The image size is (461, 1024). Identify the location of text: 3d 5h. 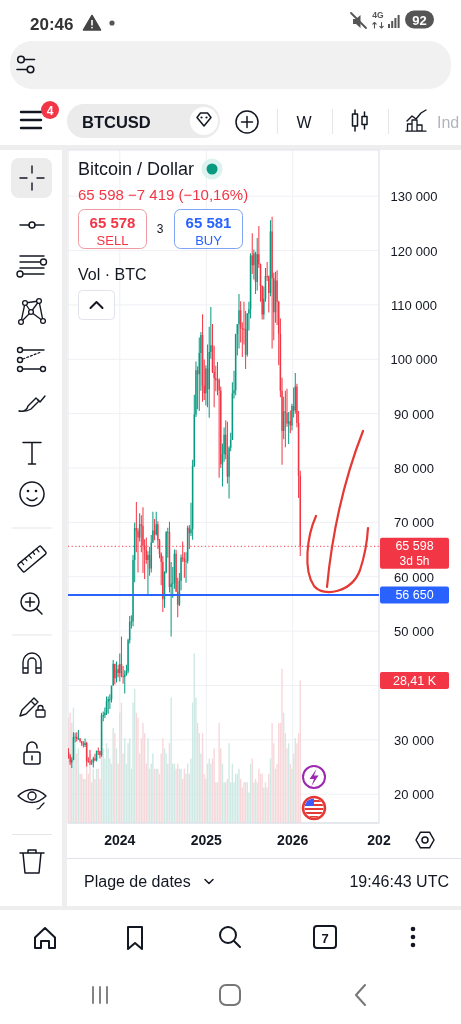
(414, 561).